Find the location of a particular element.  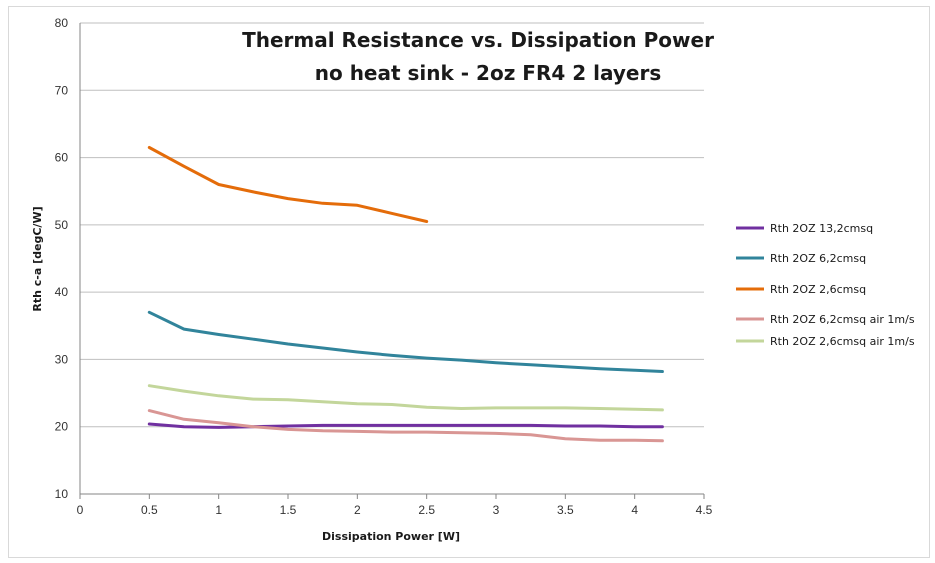

x-tick-label: 4.5 is located at coordinates (704, 510).